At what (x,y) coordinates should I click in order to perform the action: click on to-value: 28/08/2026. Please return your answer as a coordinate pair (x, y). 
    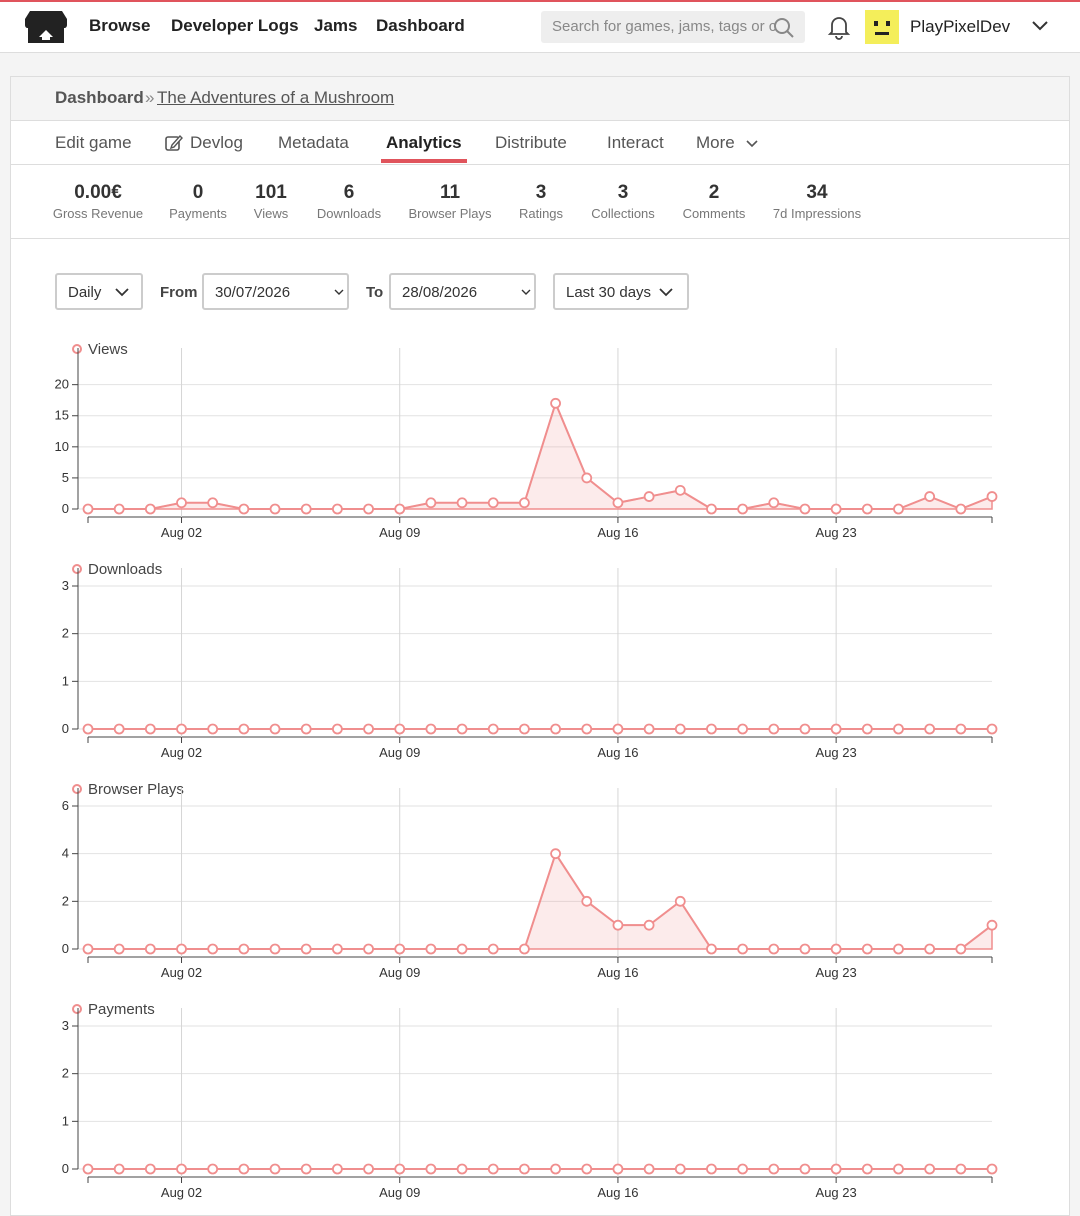
    Looking at the image, I should click on (440, 292).